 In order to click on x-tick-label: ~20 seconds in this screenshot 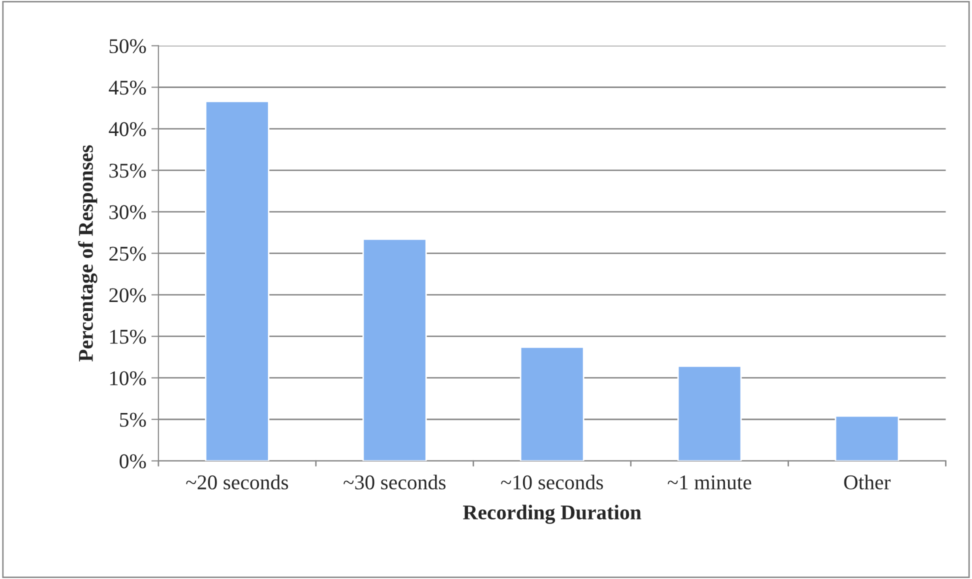, I will do `click(237, 482)`.